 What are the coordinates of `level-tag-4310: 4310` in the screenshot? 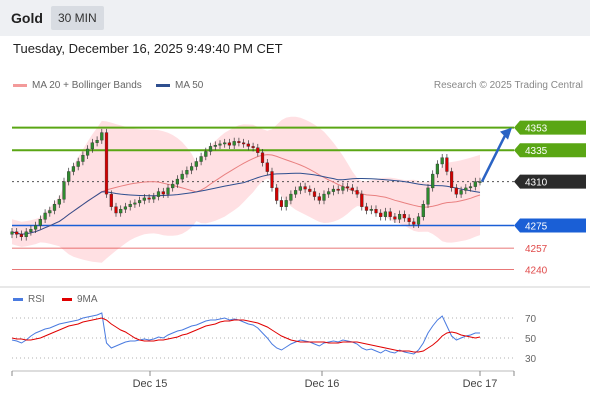 It's located at (550, 181).